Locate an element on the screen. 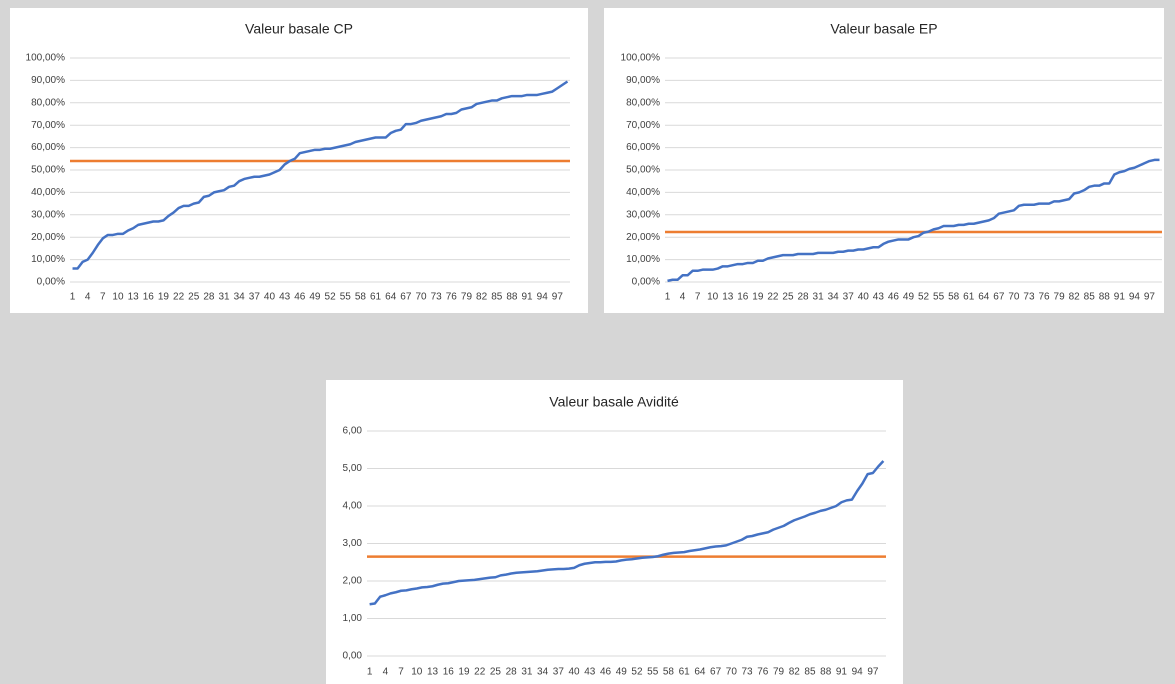 Image resolution: width=1175 pixels, height=684 pixels. y-tick-label: 4,00 is located at coordinates (353, 506).